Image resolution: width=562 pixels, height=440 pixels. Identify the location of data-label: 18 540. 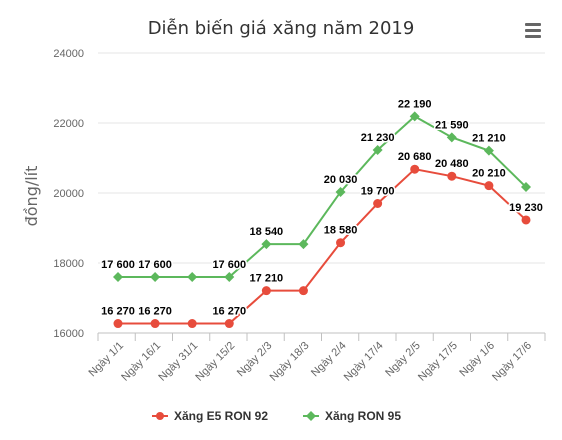
(267, 232).